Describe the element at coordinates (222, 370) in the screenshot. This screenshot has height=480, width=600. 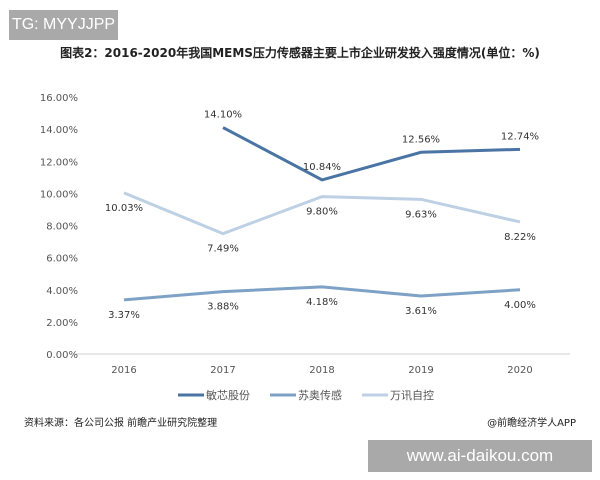
I see `x-tick-label: 2017` at that location.